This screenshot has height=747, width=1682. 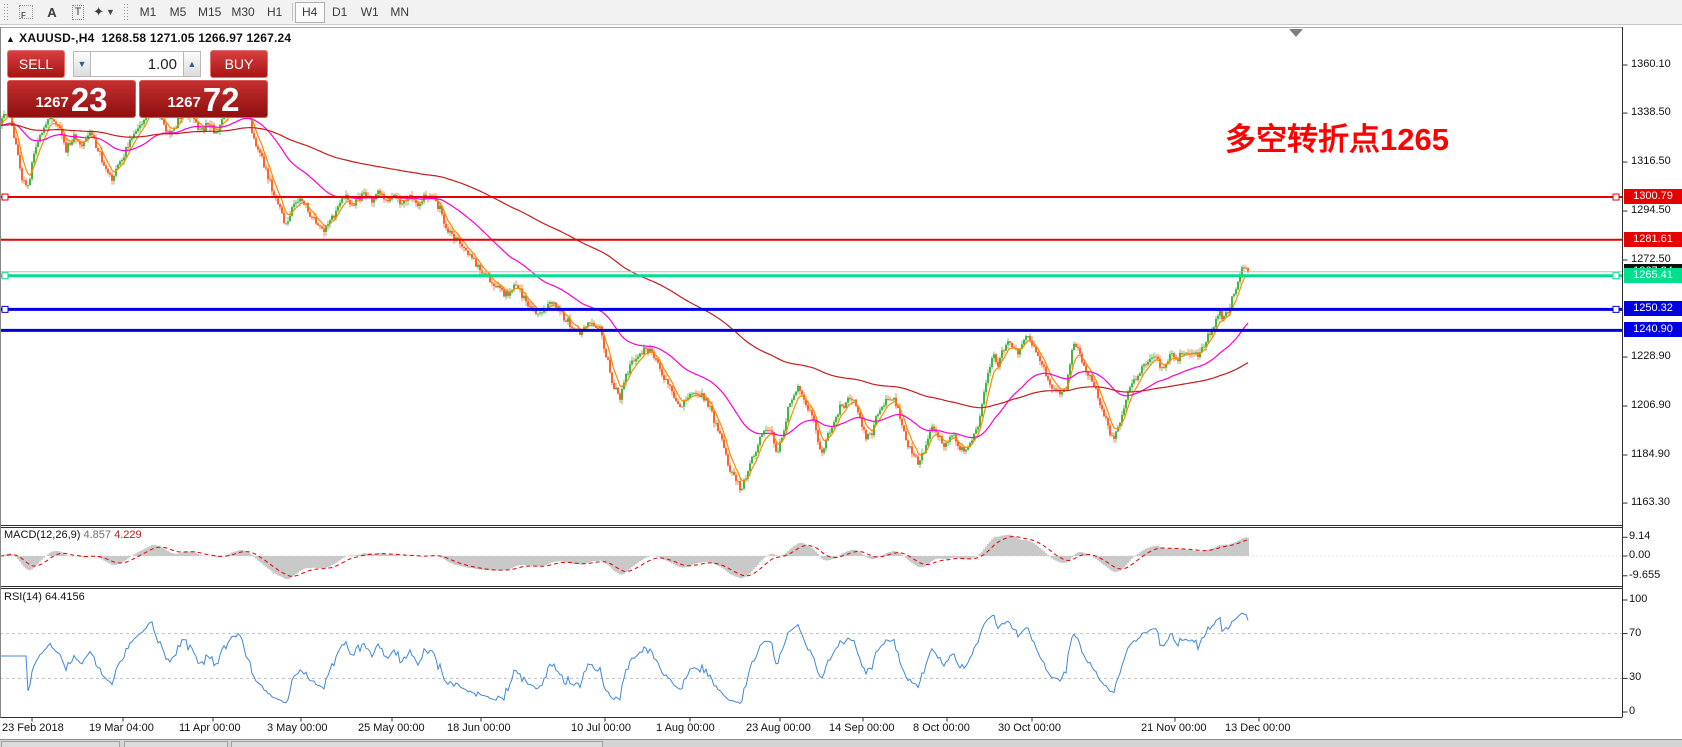 I want to click on price-badge-1240.90: 1240.90, so click(x=1653, y=330).